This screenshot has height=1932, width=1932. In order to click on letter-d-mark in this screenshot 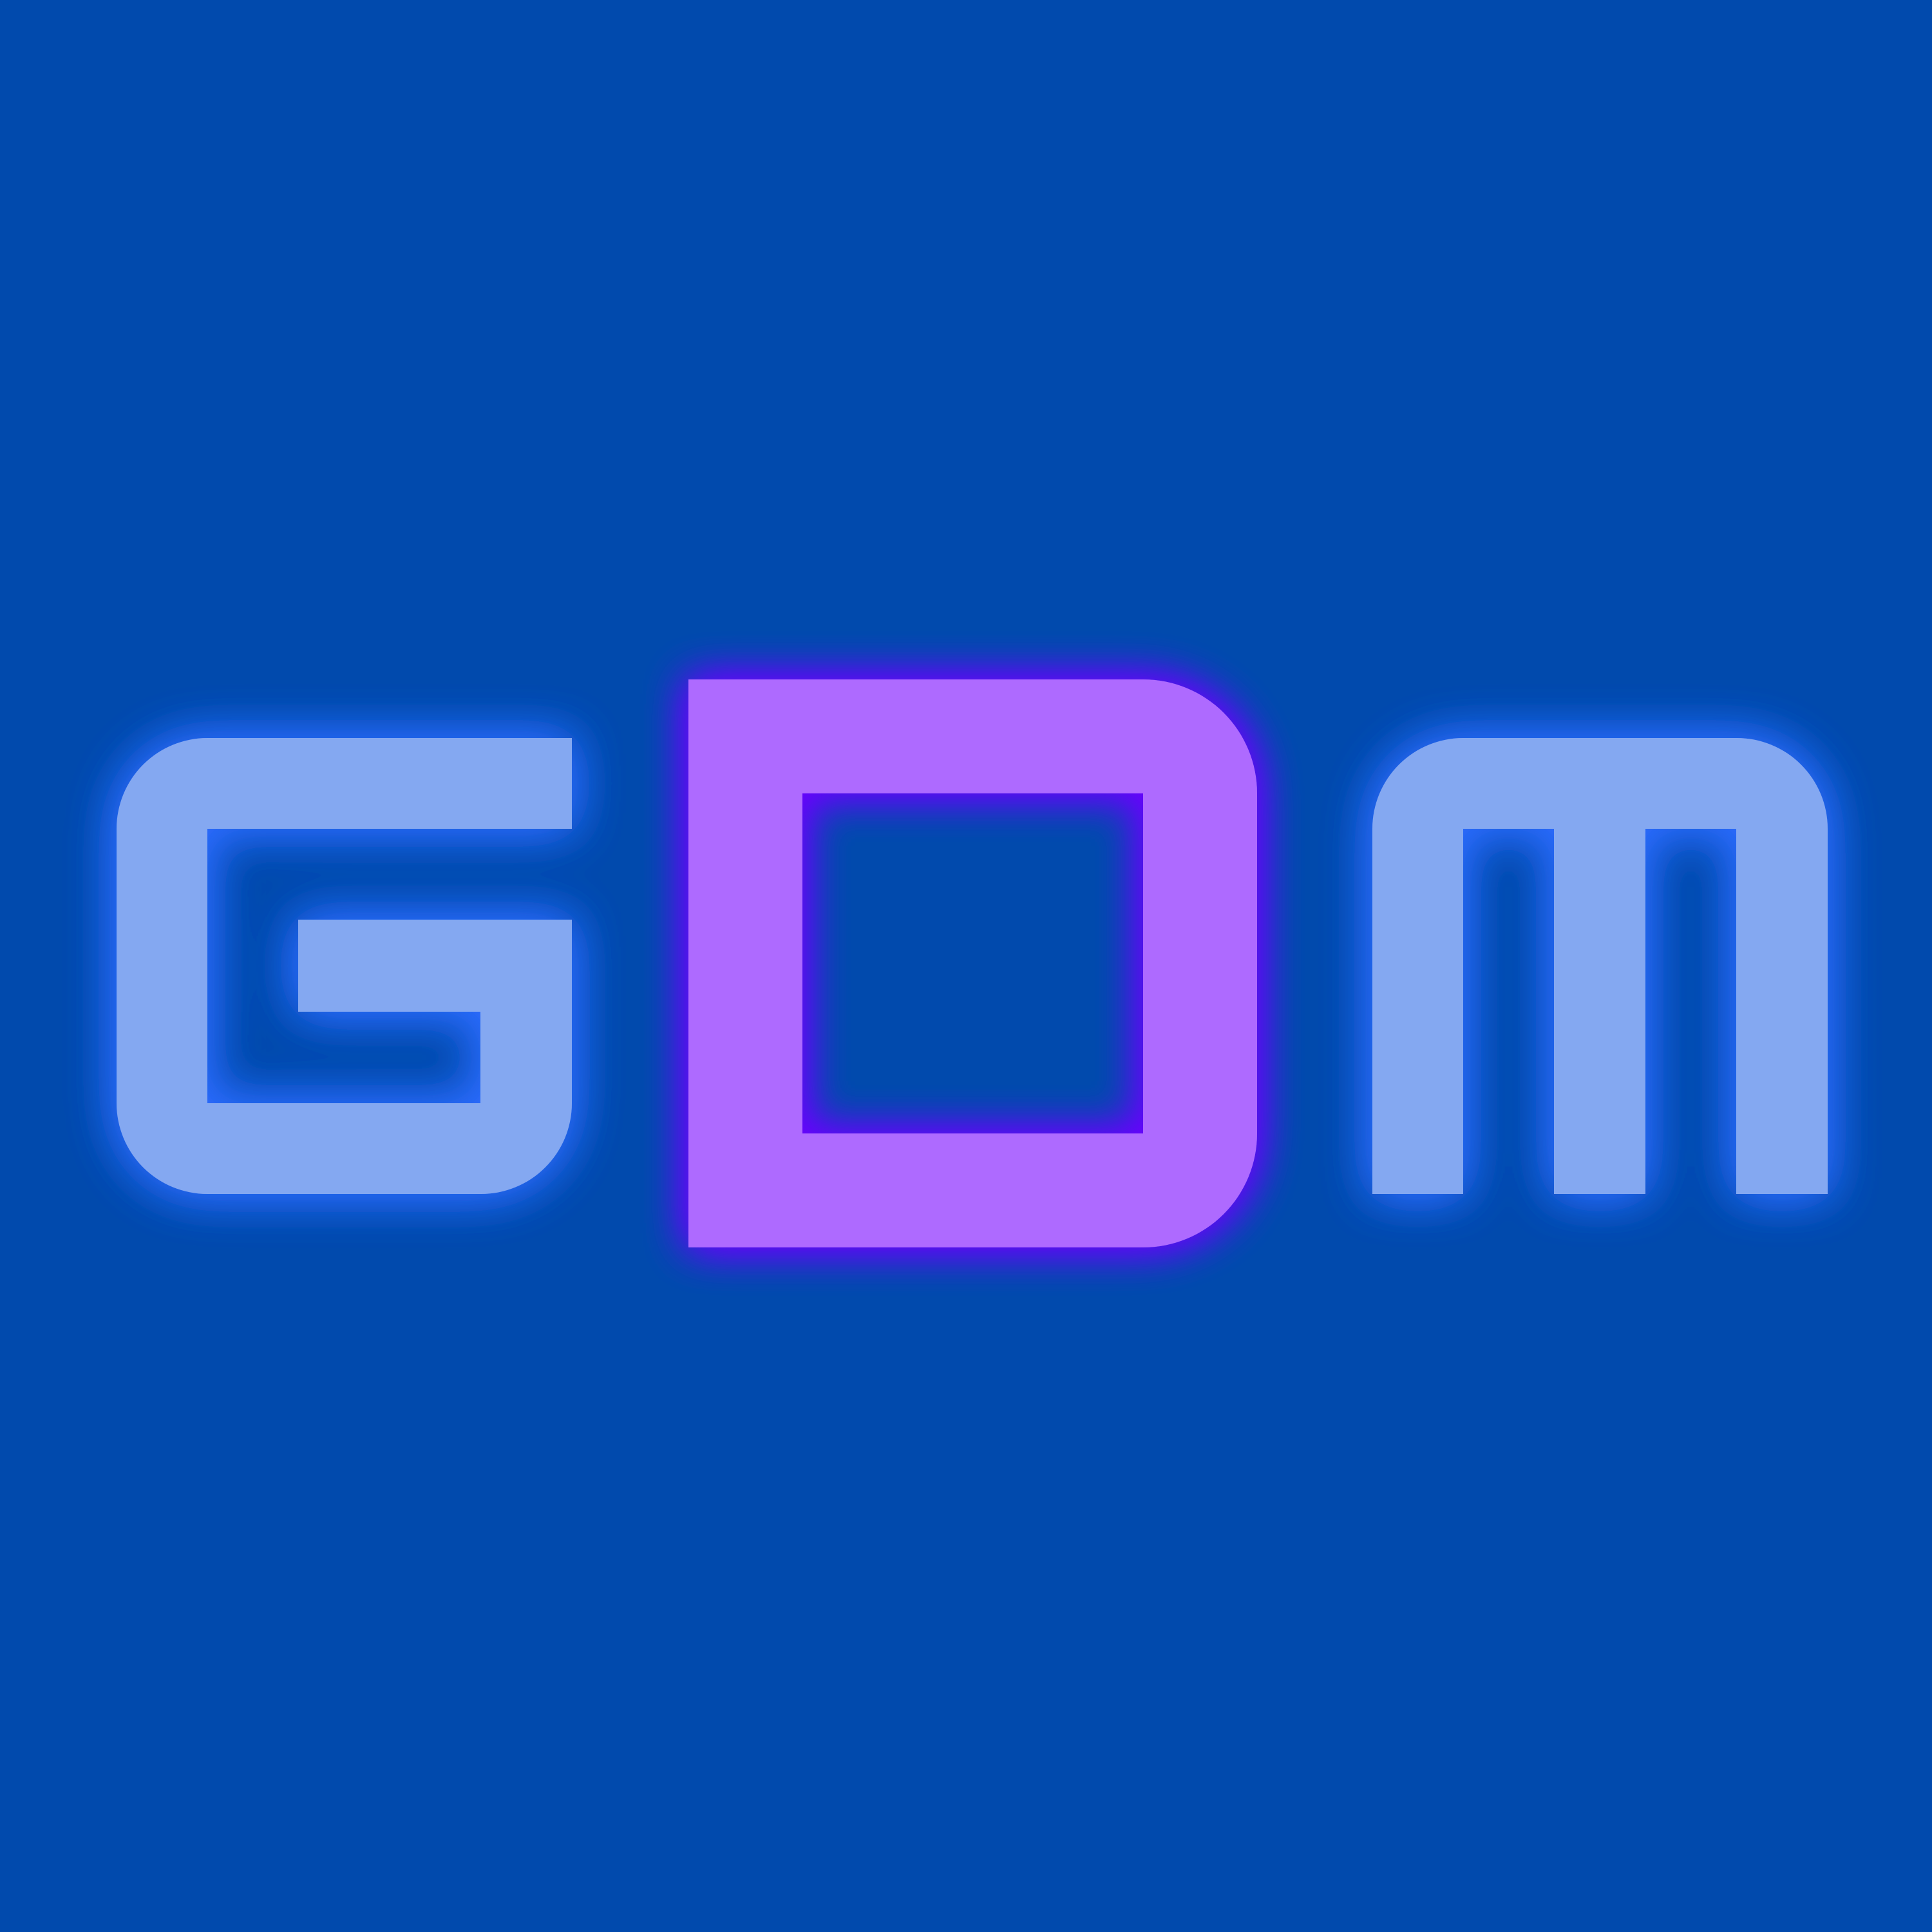, I will do `click(973, 963)`.